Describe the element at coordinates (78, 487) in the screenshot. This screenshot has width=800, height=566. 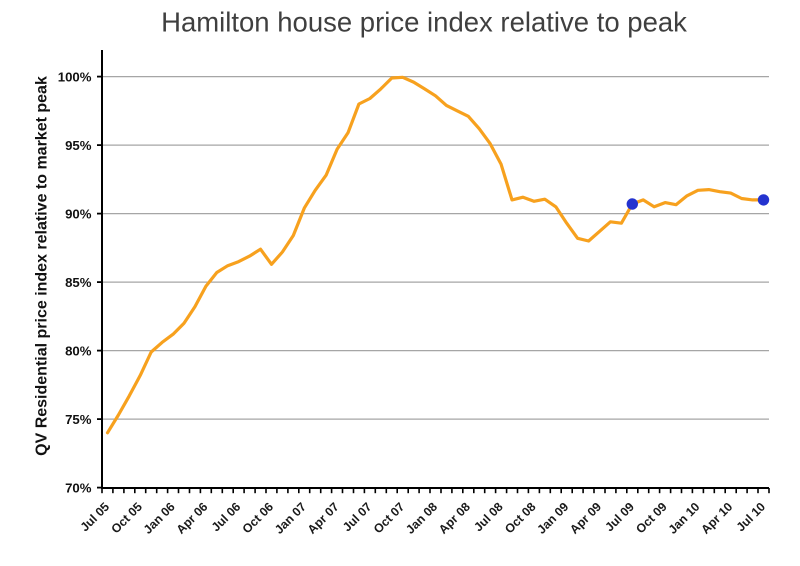
I see `svg-text: 70%` at that location.